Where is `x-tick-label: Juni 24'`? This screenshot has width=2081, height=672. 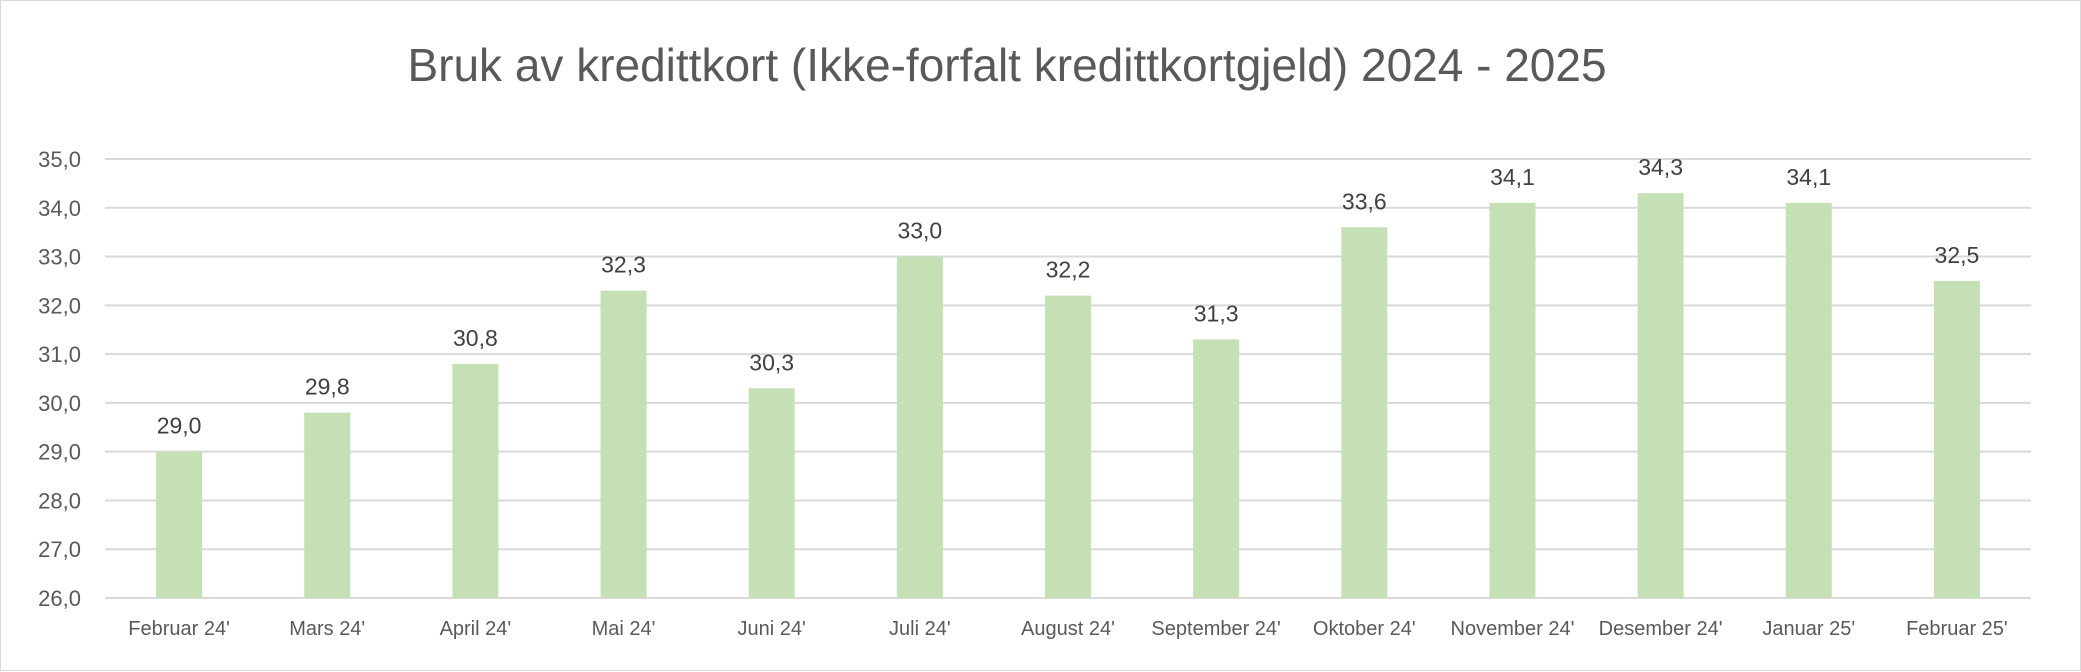
x-tick-label: Juni 24' is located at coordinates (772, 629).